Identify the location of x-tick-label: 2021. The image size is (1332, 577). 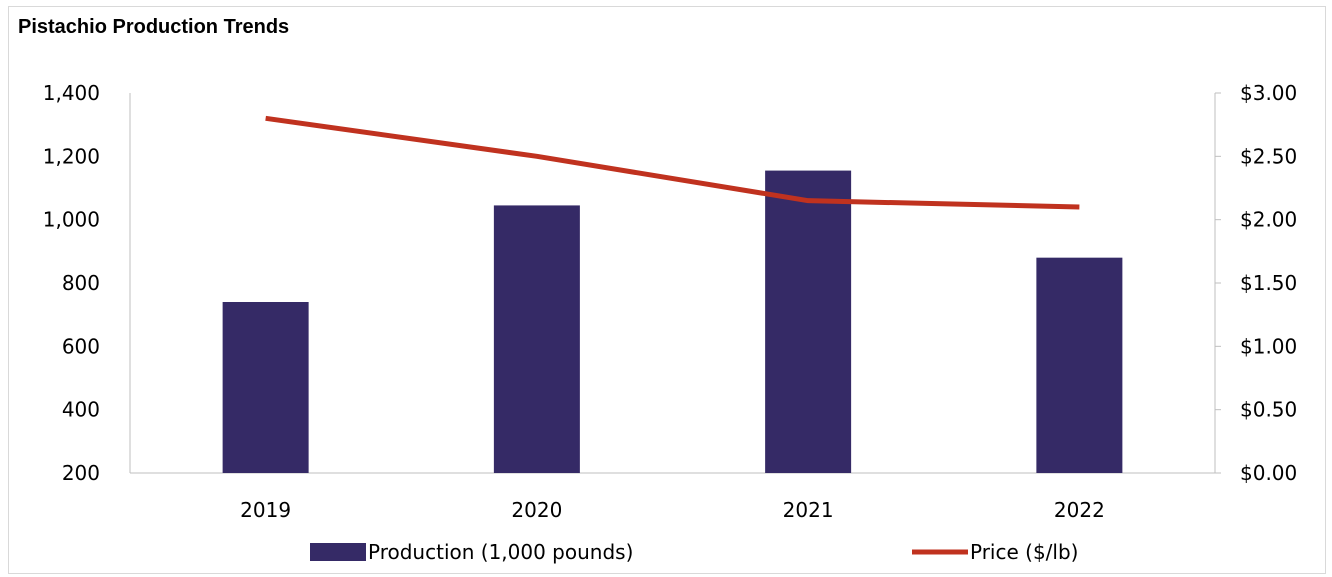
(808, 510).